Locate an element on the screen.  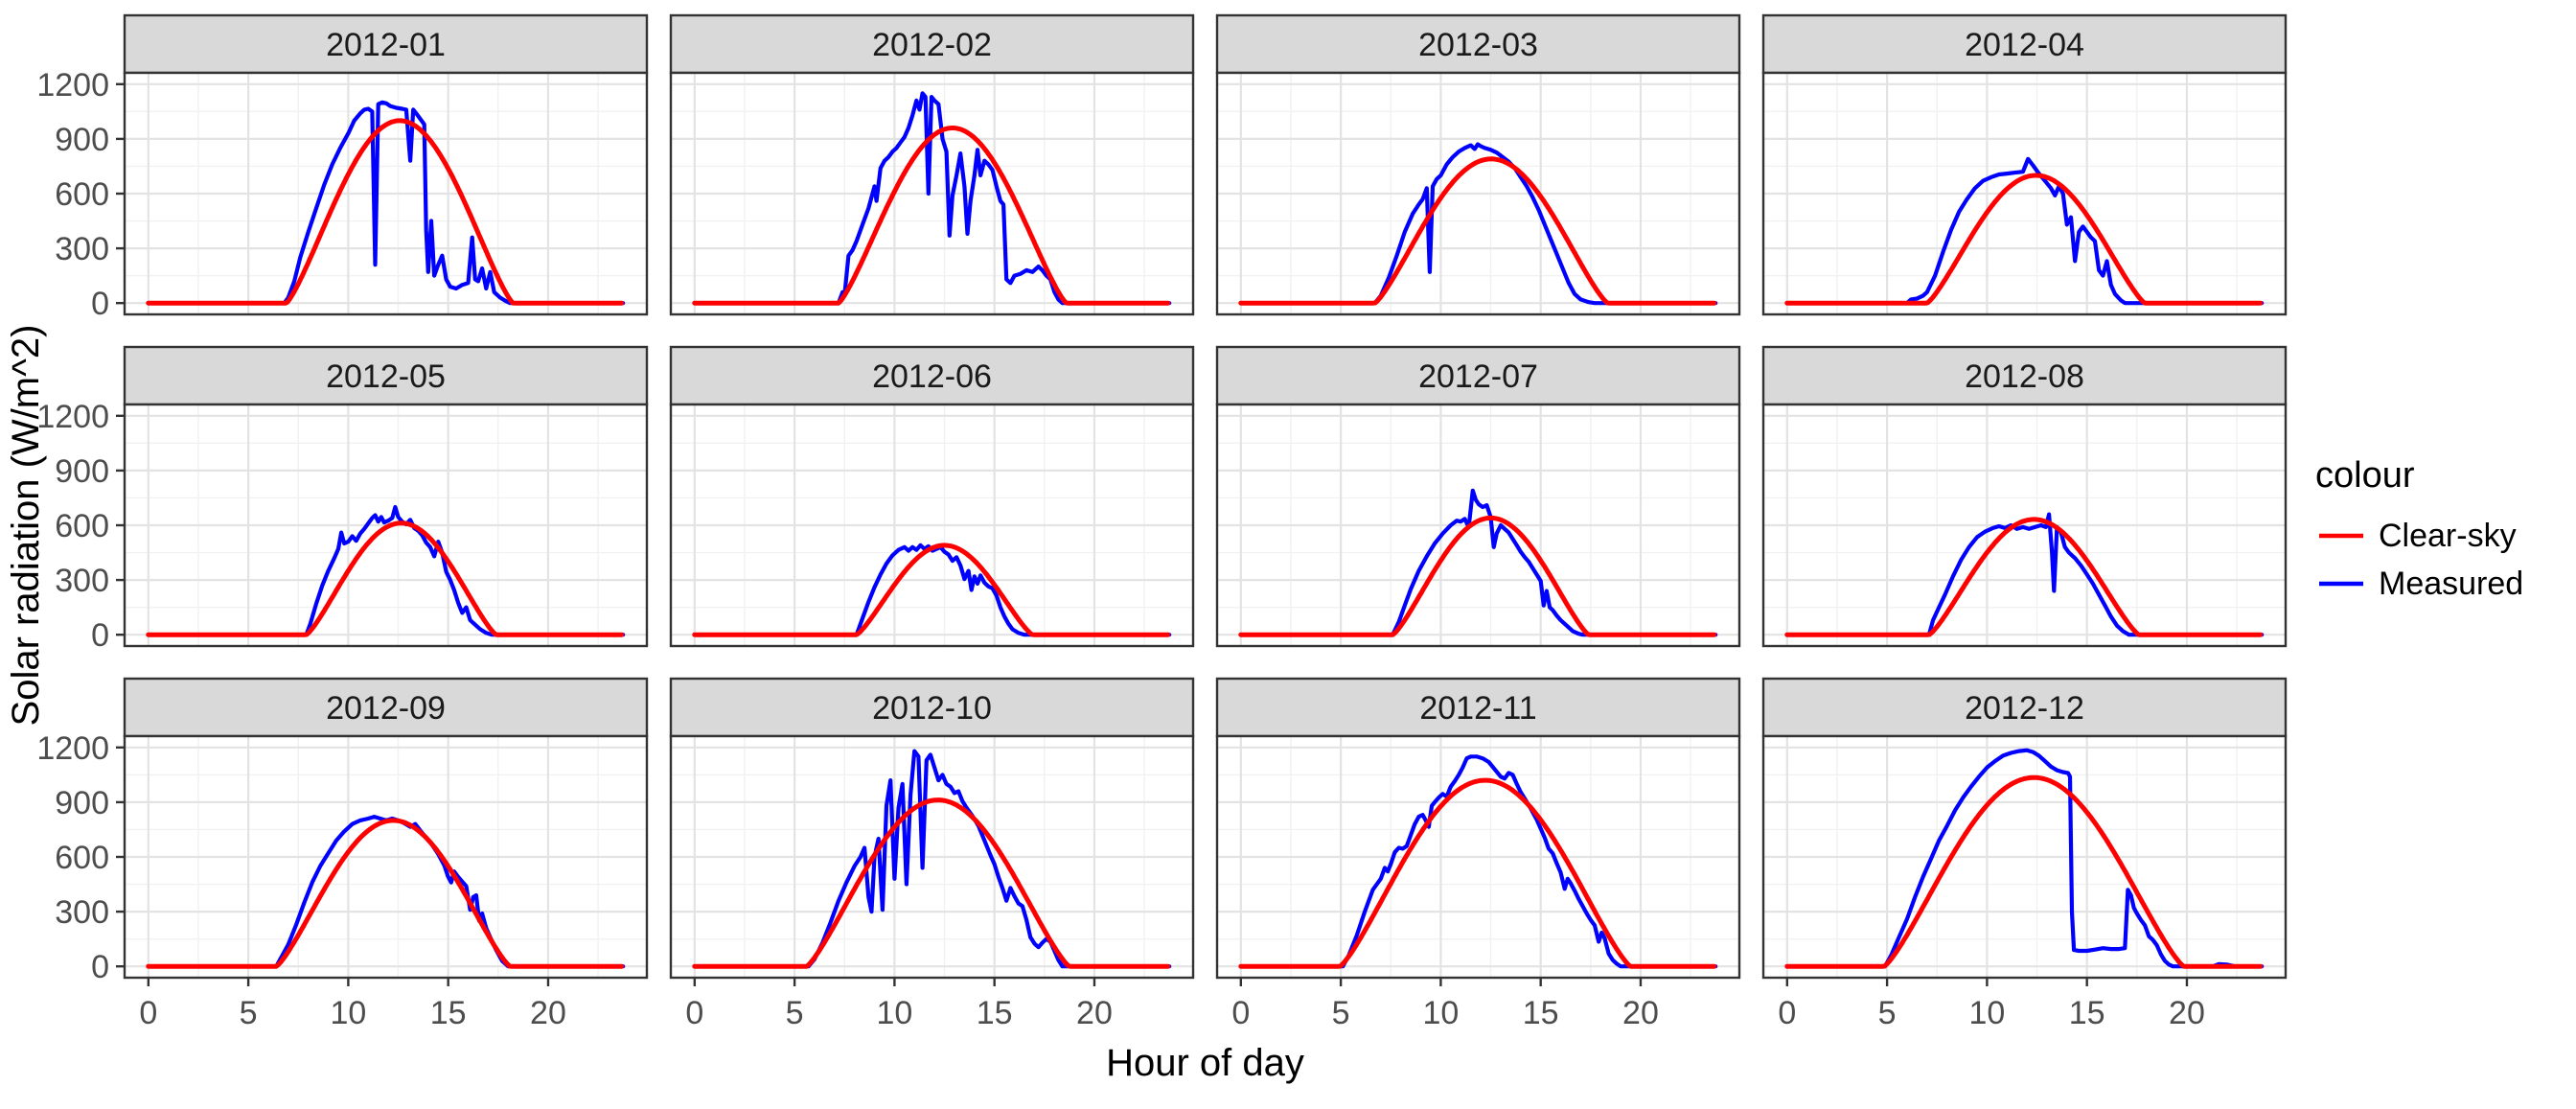
facet-strip-label: 2012-03 is located at coordinates (1478, 45).